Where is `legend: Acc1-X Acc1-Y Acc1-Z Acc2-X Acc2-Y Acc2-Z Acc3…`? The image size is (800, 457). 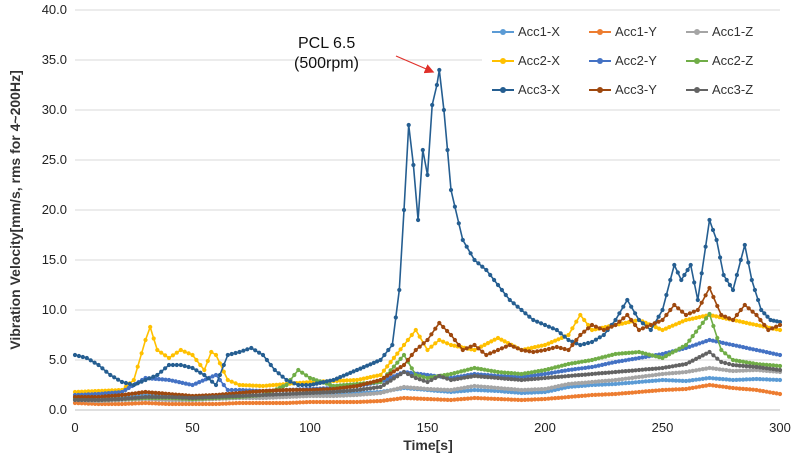
legend: Acc1-X Acc1-Y Acc1-Z Acc2-X Acc2-Y Acc2-Z Acc3… is located at coordinates (631, 60).